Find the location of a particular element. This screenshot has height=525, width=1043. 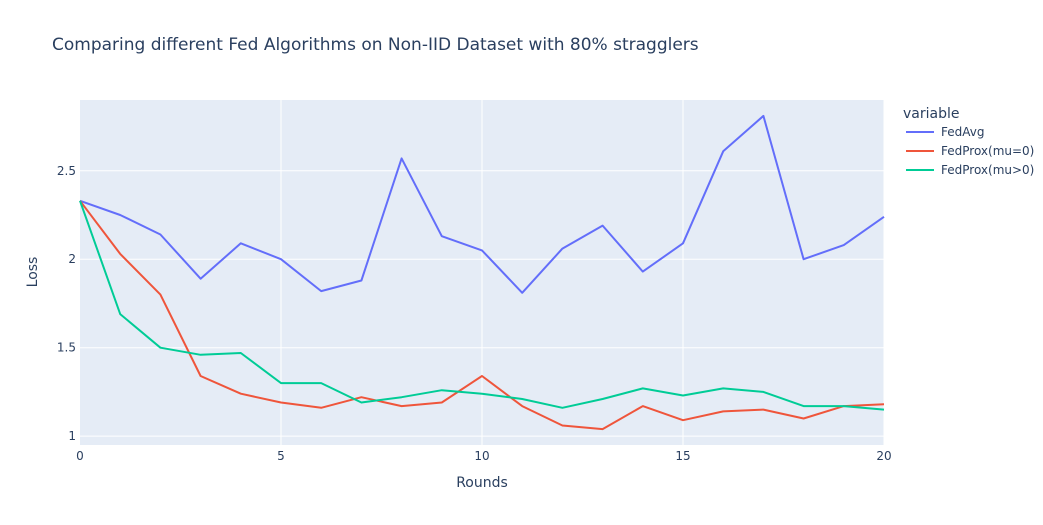

y-tick-label: 1 is located at coordinates (72, 436).